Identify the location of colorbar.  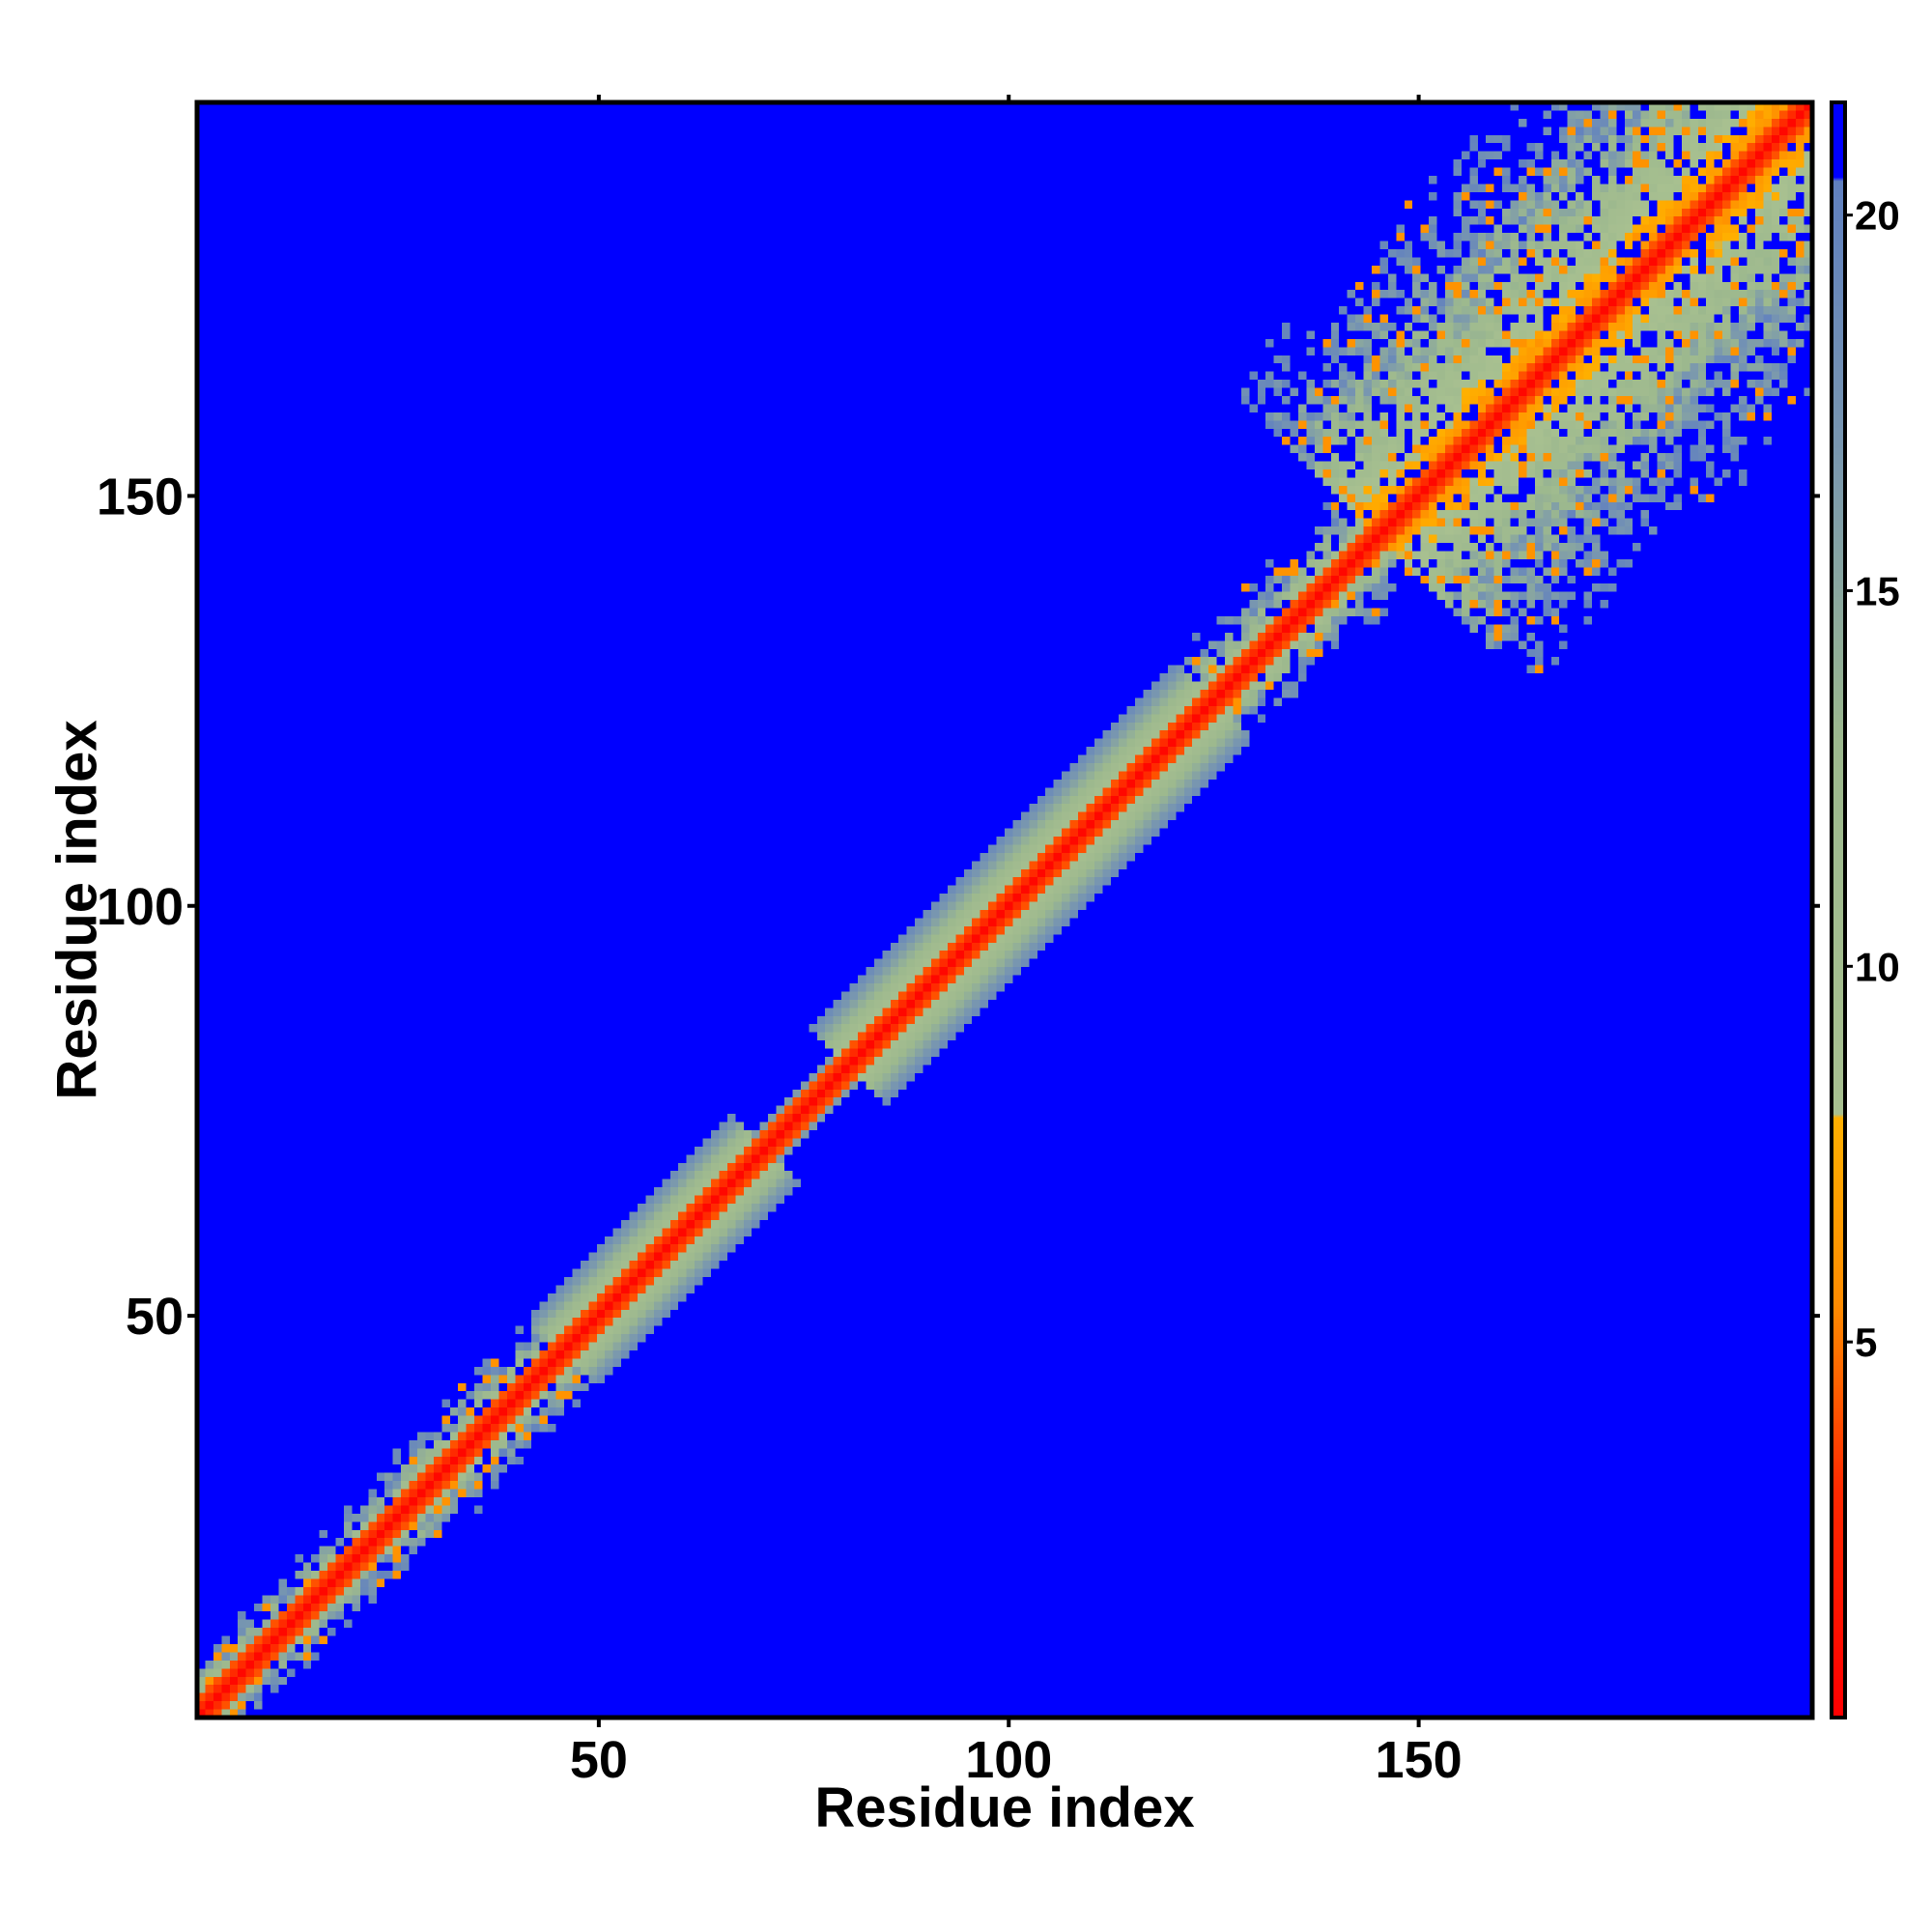
(1838, 910).